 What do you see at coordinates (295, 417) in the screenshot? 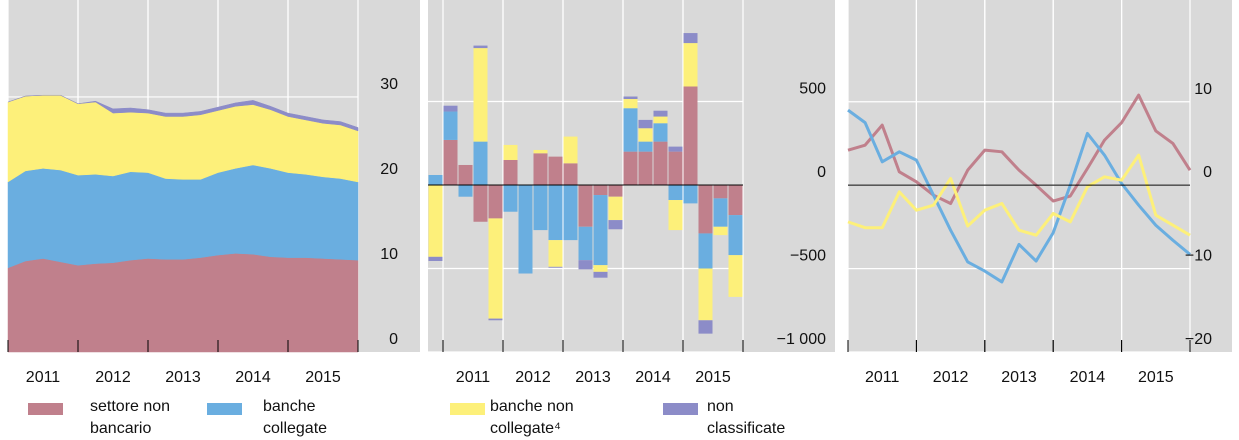
I see `legend-label: banche collegate` at bounding box center [295, 417].